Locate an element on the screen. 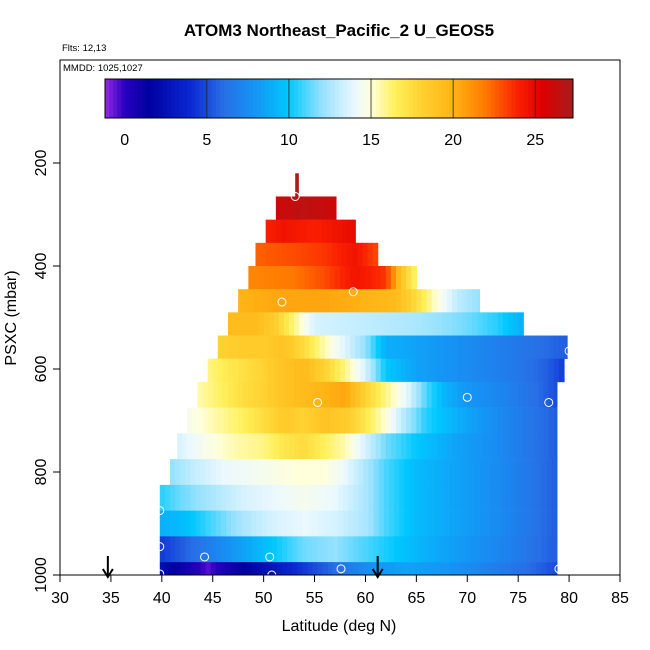  colorbar-tick-label: 25 is located at coordinates (535, 140).